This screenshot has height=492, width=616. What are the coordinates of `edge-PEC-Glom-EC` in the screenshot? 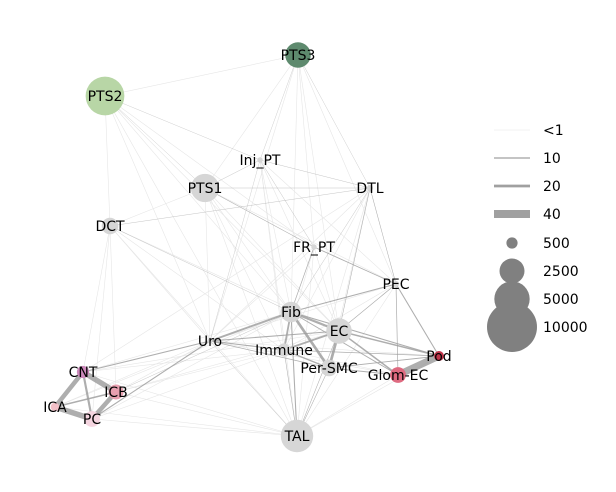 It's located at (397, 329).